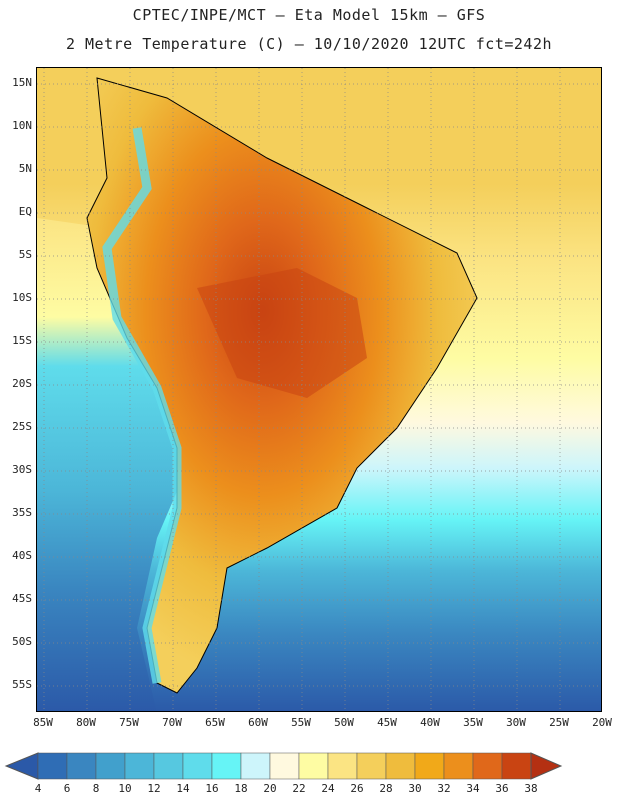 This screenshot has height=800, width=618. I want to click on map-title: CPTEC/INPE/MCT – Eta Model 15km – GFS, so click(309, 15).